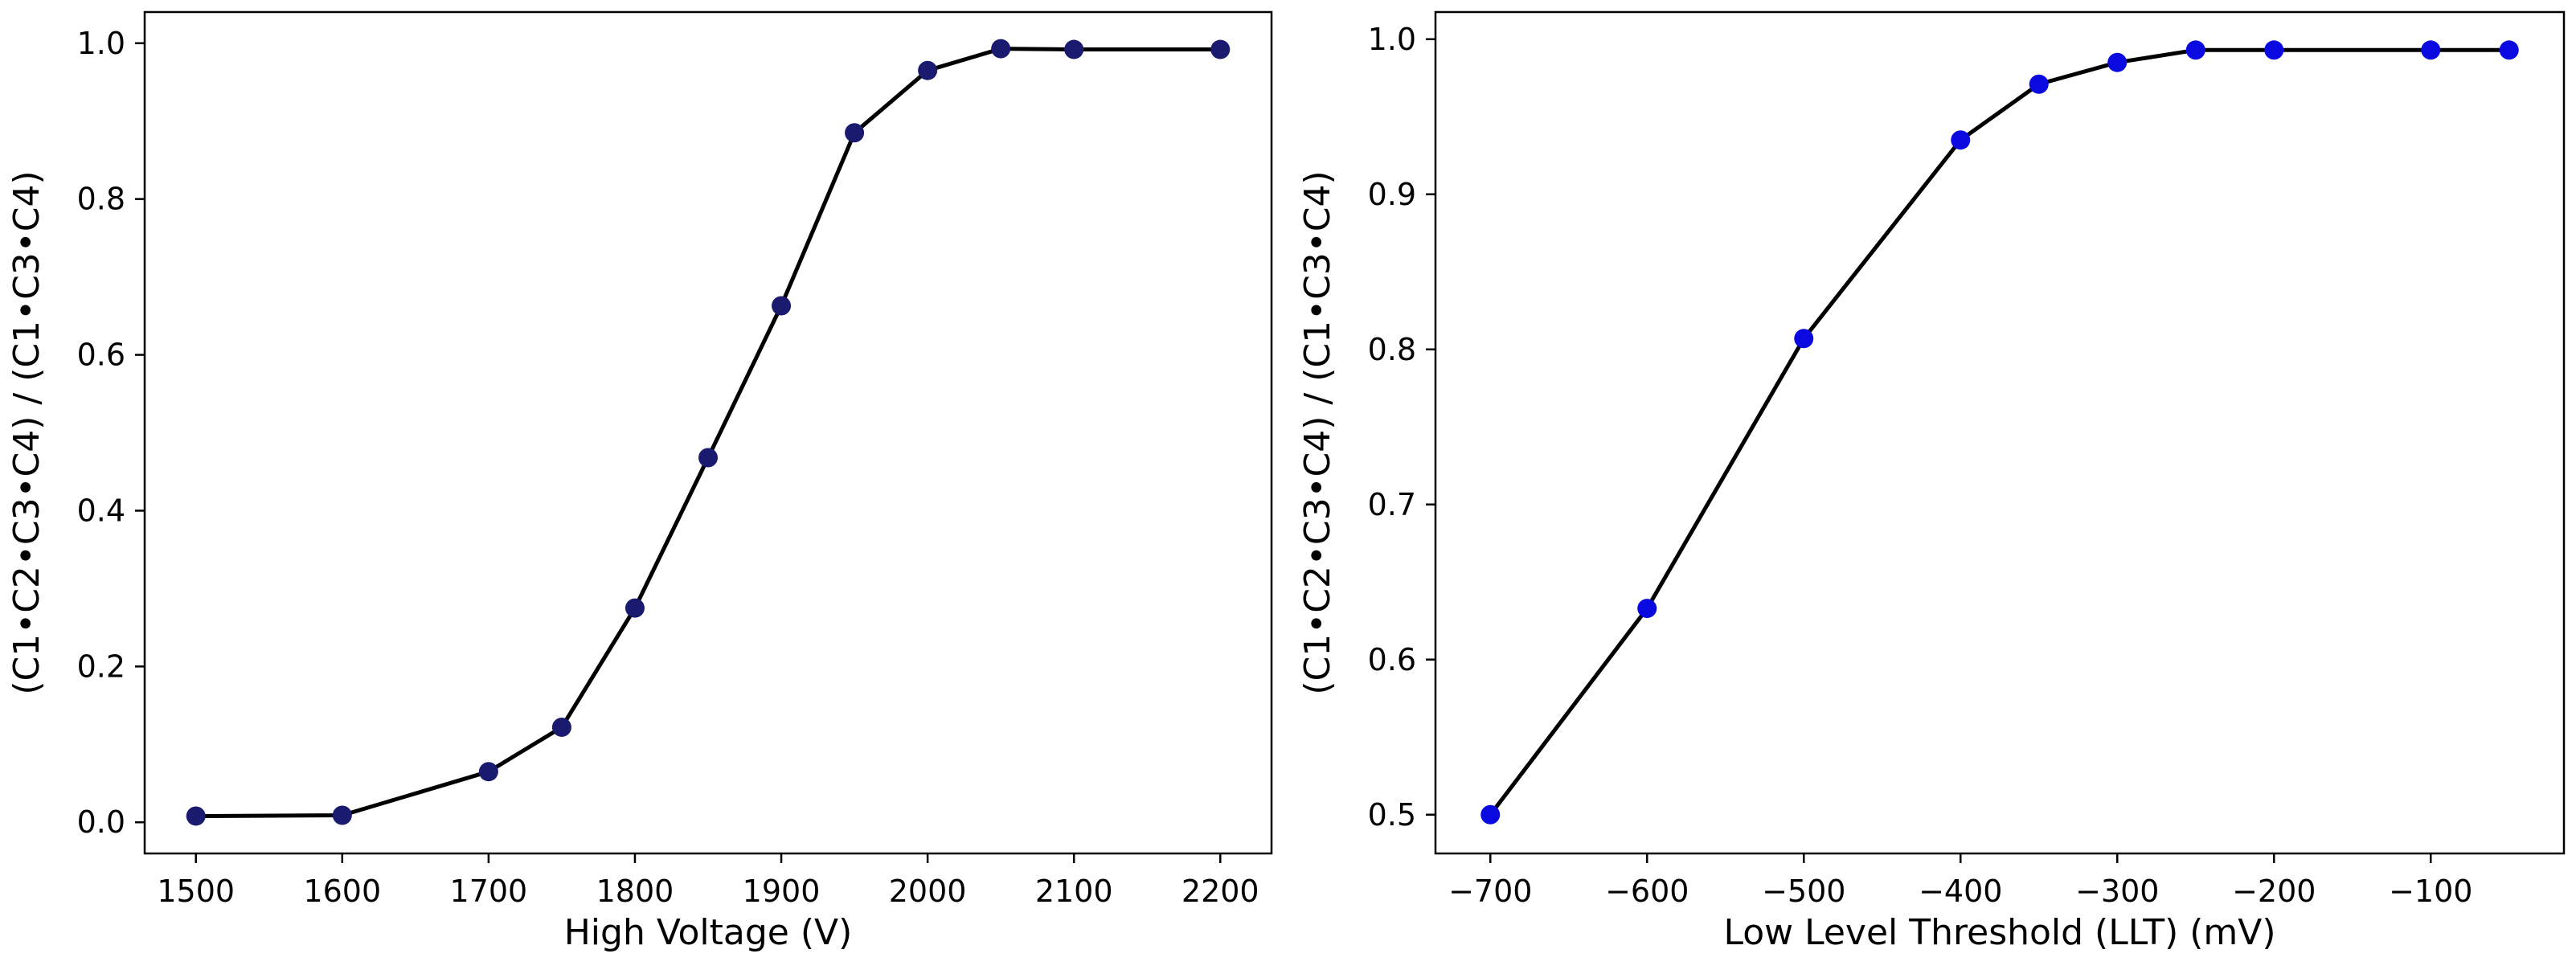 The image size is (2576, 974). Describe the element at coordinates (2430, 891) in the screenshot. I see `x-tick-label: −100` at that location.